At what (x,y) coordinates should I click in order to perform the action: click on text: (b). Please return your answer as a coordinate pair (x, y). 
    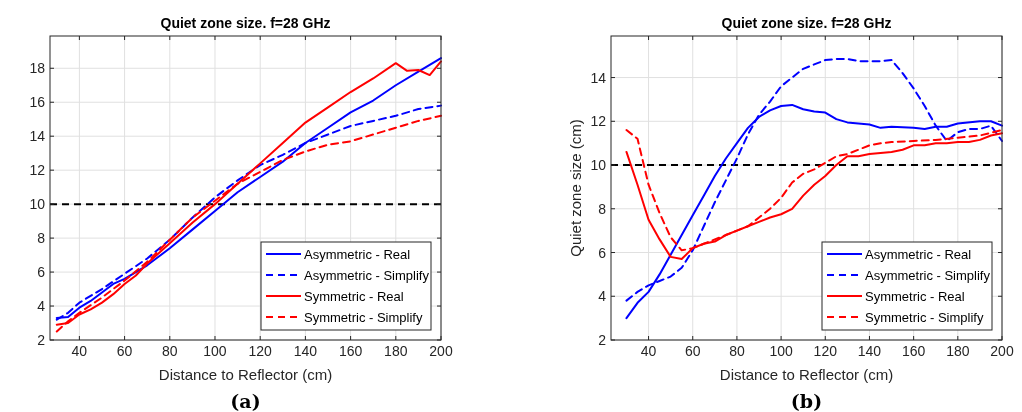
    Looking at the image, I should click on (806, 401).